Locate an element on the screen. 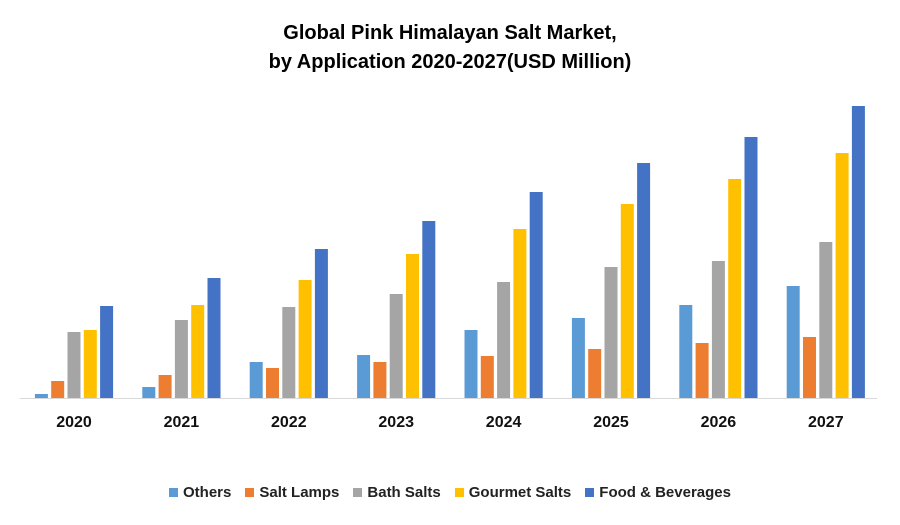 The height and width of the screenshot is (525, 900). bar-gourmet-salts-2021 is located at coordinates (198, 351).